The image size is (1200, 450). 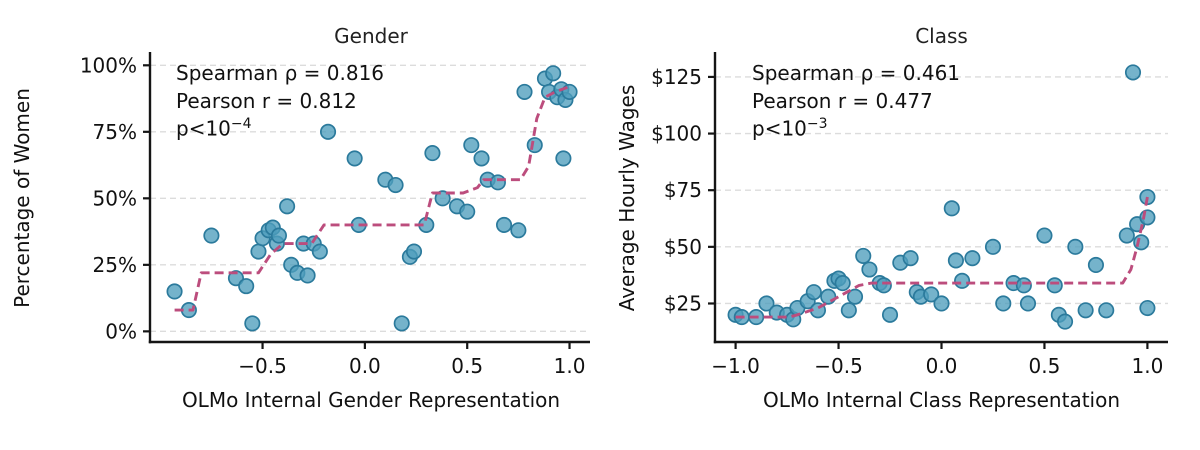 I want to click on x-tick-label: −1.0, so click(x=735, y=366).